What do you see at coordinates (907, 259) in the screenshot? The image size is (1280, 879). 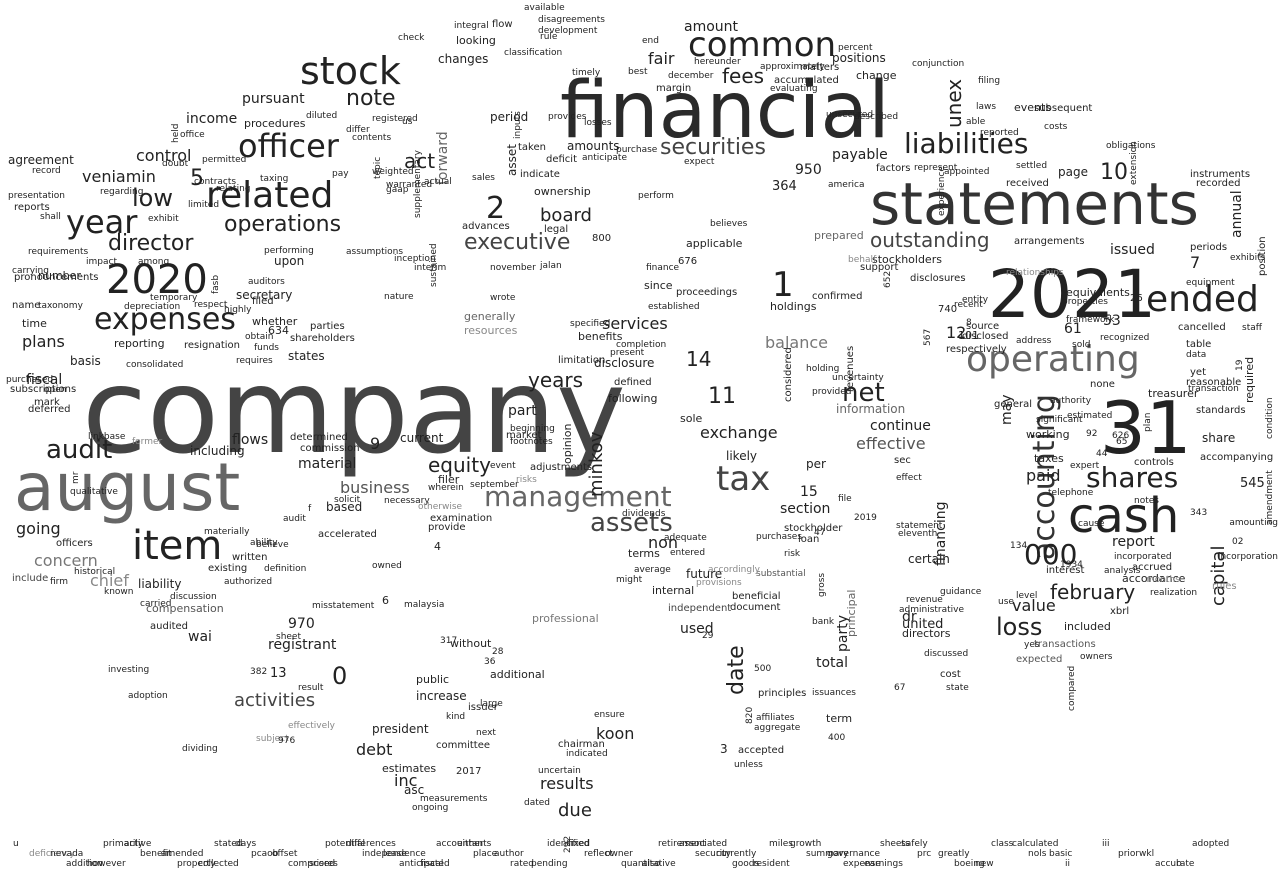 I see `cloud-word: stockholders` at bounding box center [907, 259].